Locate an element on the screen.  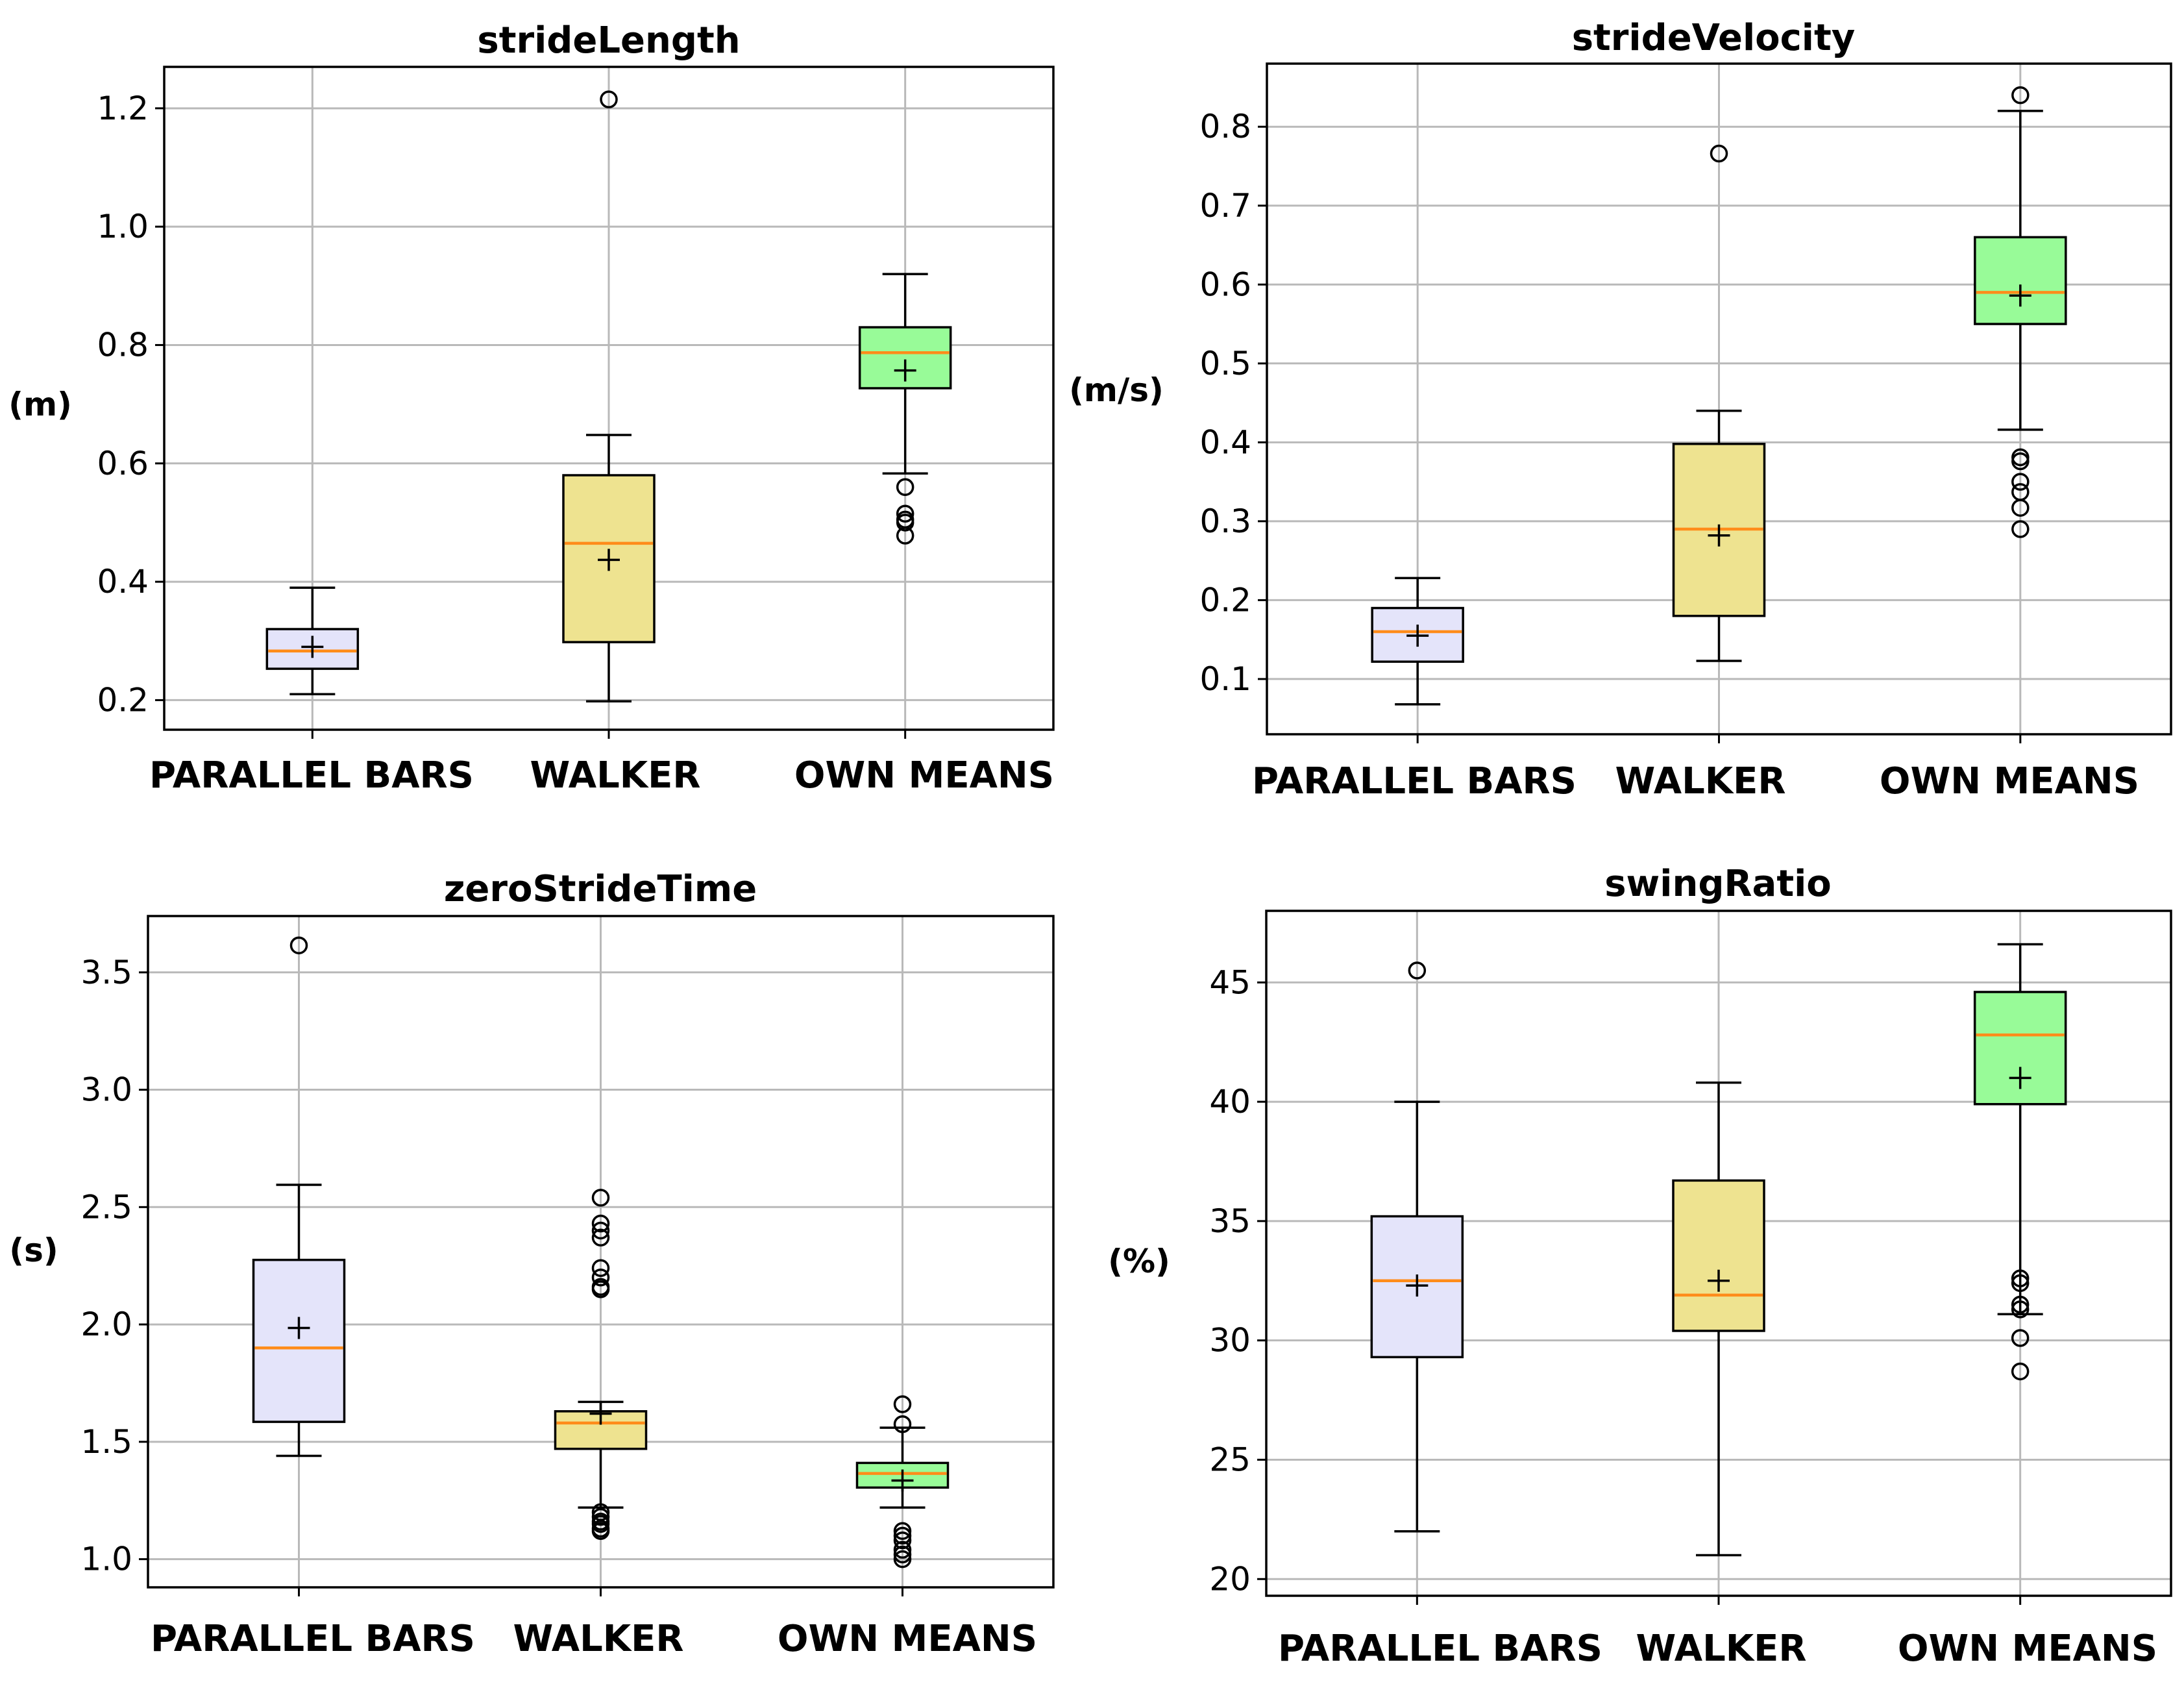
y-axis-label: (s) is located at coordinates (33, 1250).